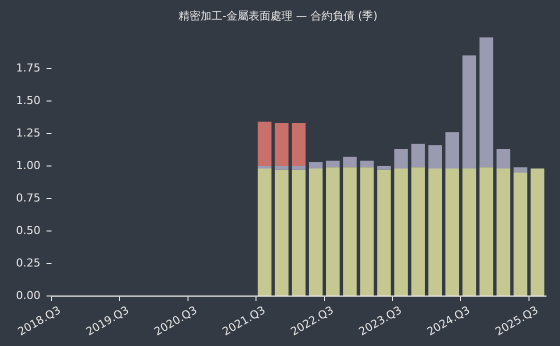 The height and width of the screenshot is (346, 560). I want to click on y-tick-label: 0.50, so click(28, 230).